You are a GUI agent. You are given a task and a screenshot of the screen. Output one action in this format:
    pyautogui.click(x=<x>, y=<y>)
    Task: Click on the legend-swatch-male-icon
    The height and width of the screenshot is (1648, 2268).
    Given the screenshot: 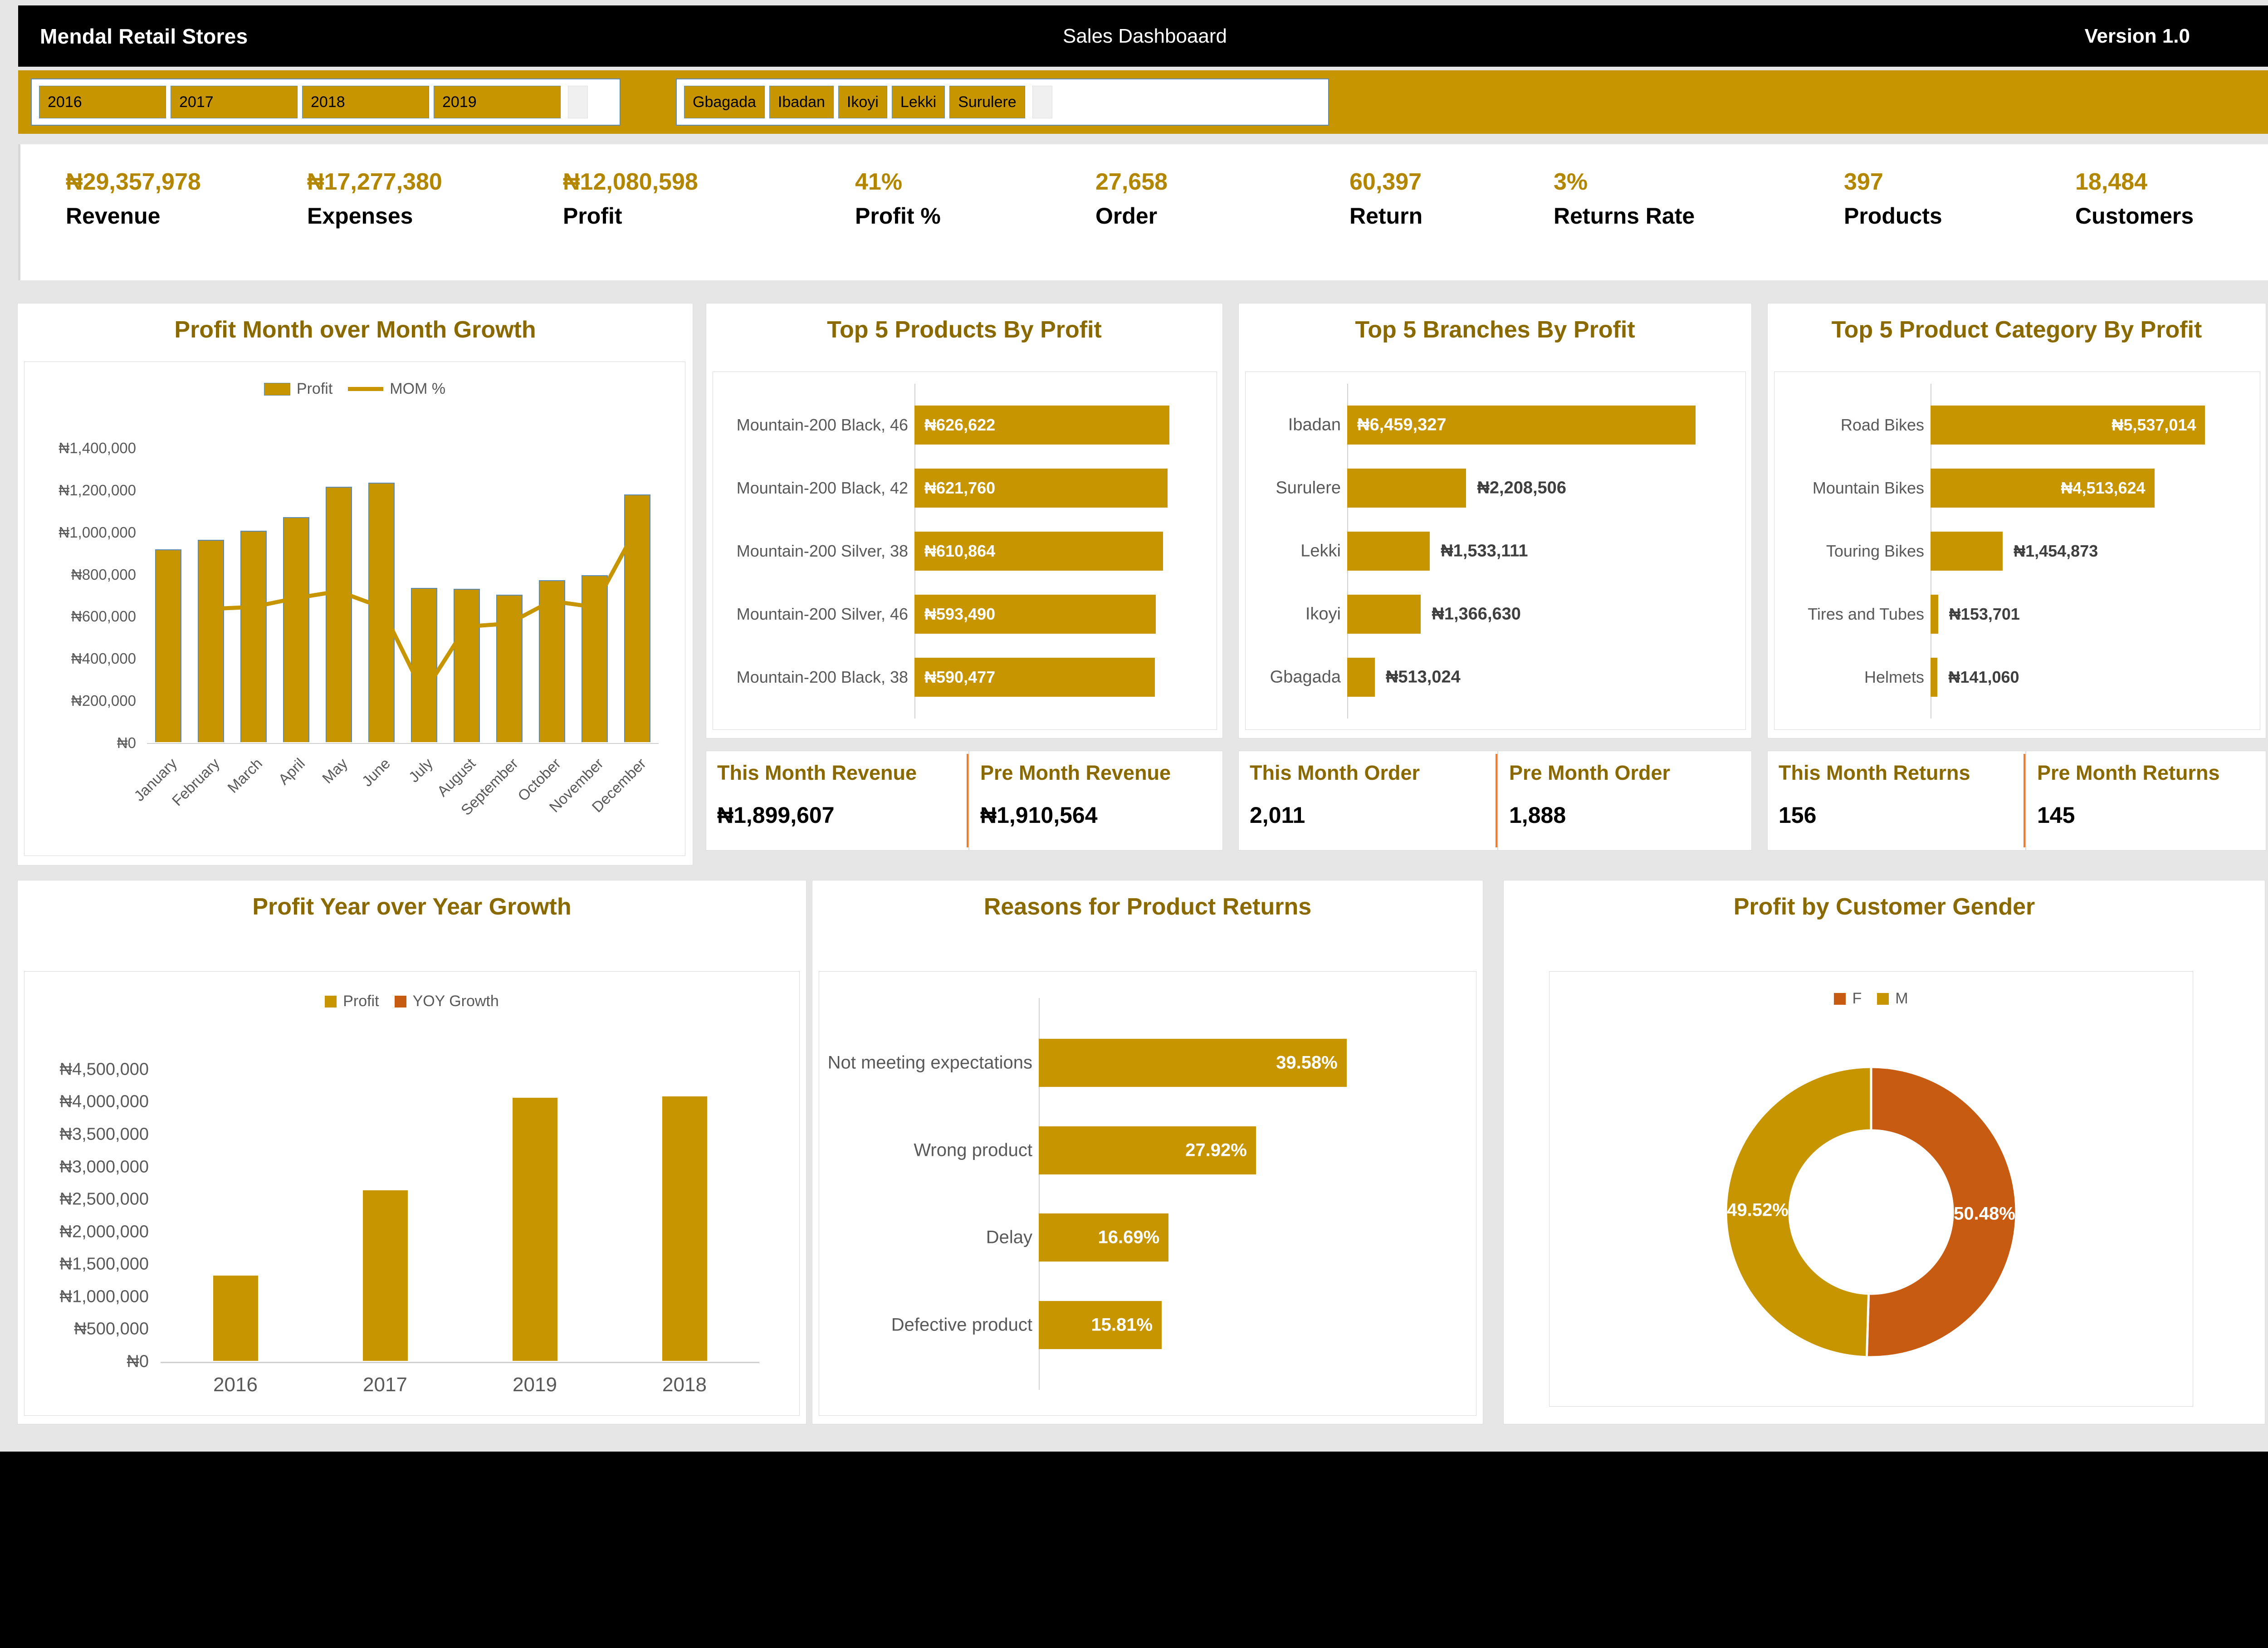 What is the action you would take?
    pyautogui.click(x=1883, y=999)
    